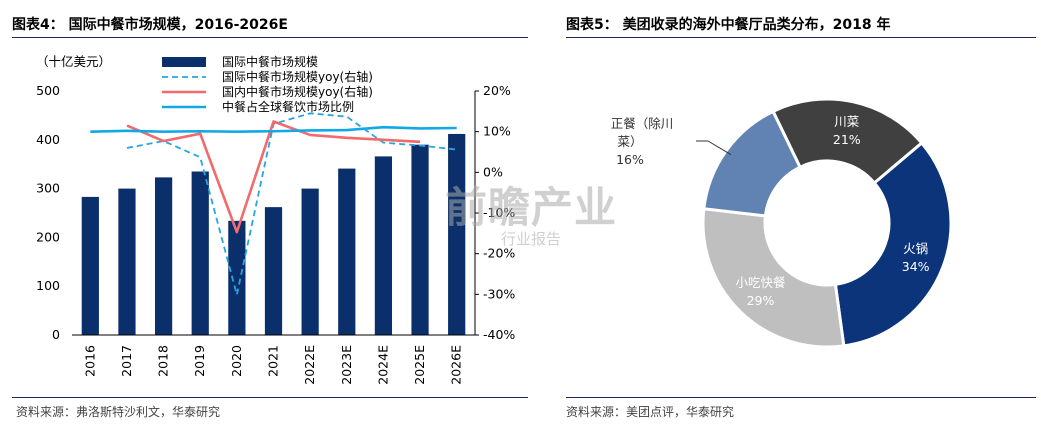  Describe the element at coordinates (163, 361) in the screenshot. I see `x-tick-label: 2018` at that location.